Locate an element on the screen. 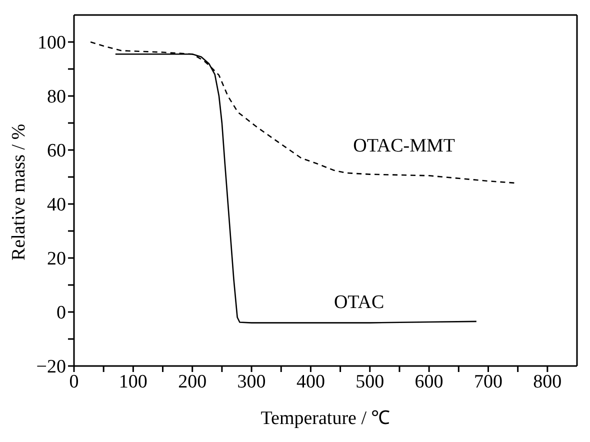 The image size is (590, 442). y-tick-label: 20 is located at coordinates (56, 259).